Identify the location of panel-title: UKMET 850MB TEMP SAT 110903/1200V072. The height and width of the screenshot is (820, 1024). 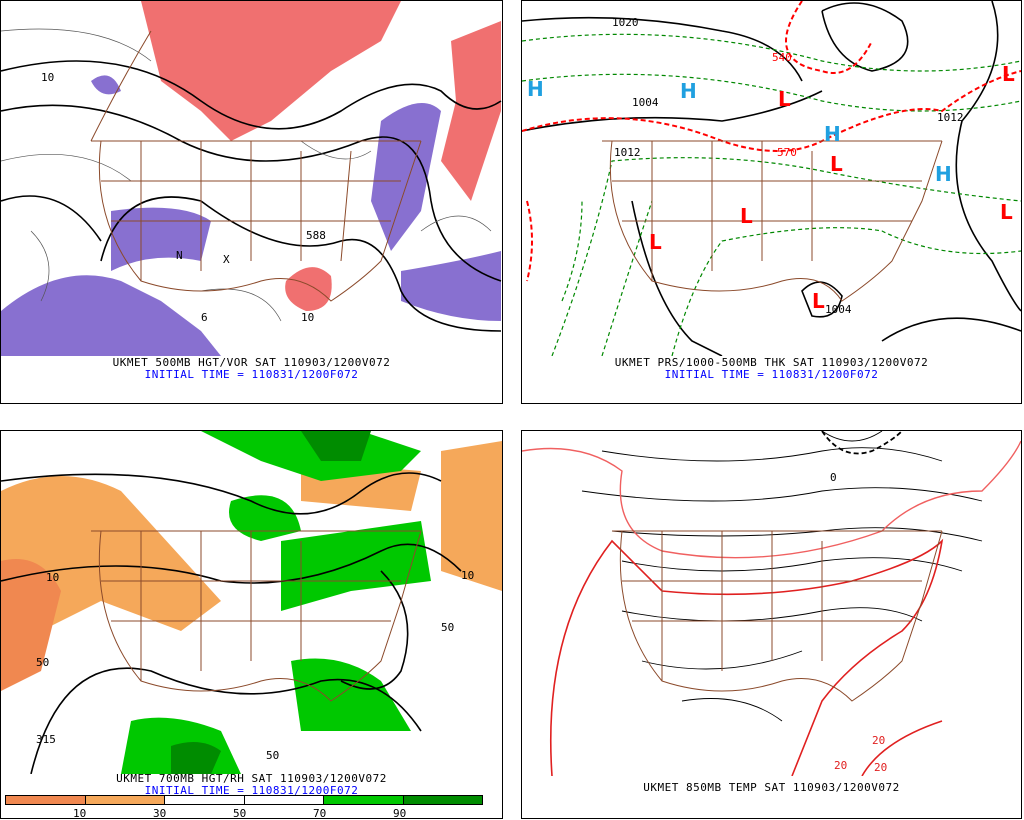
(771, 787).